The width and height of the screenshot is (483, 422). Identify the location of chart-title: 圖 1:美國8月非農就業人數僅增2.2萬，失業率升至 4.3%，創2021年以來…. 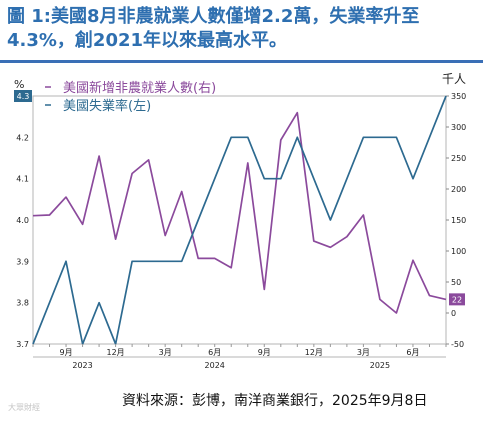
(242, 29).